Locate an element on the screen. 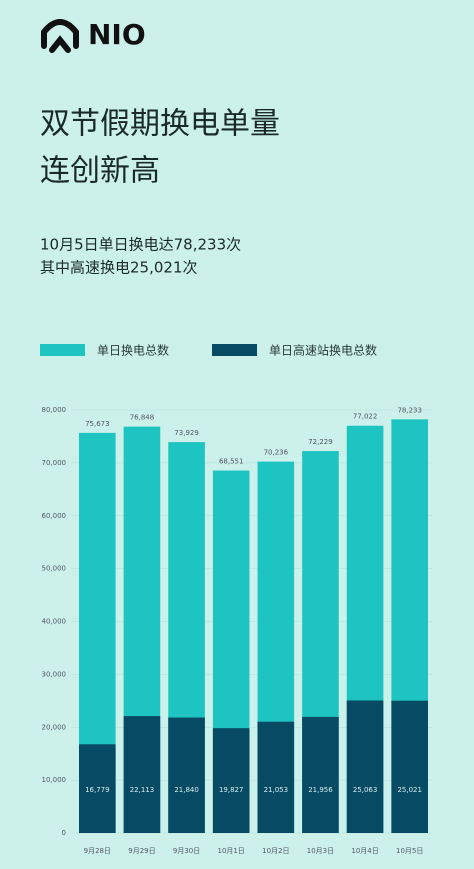  x-tick-label: 10月1日 is located at coordinates (231, 851).